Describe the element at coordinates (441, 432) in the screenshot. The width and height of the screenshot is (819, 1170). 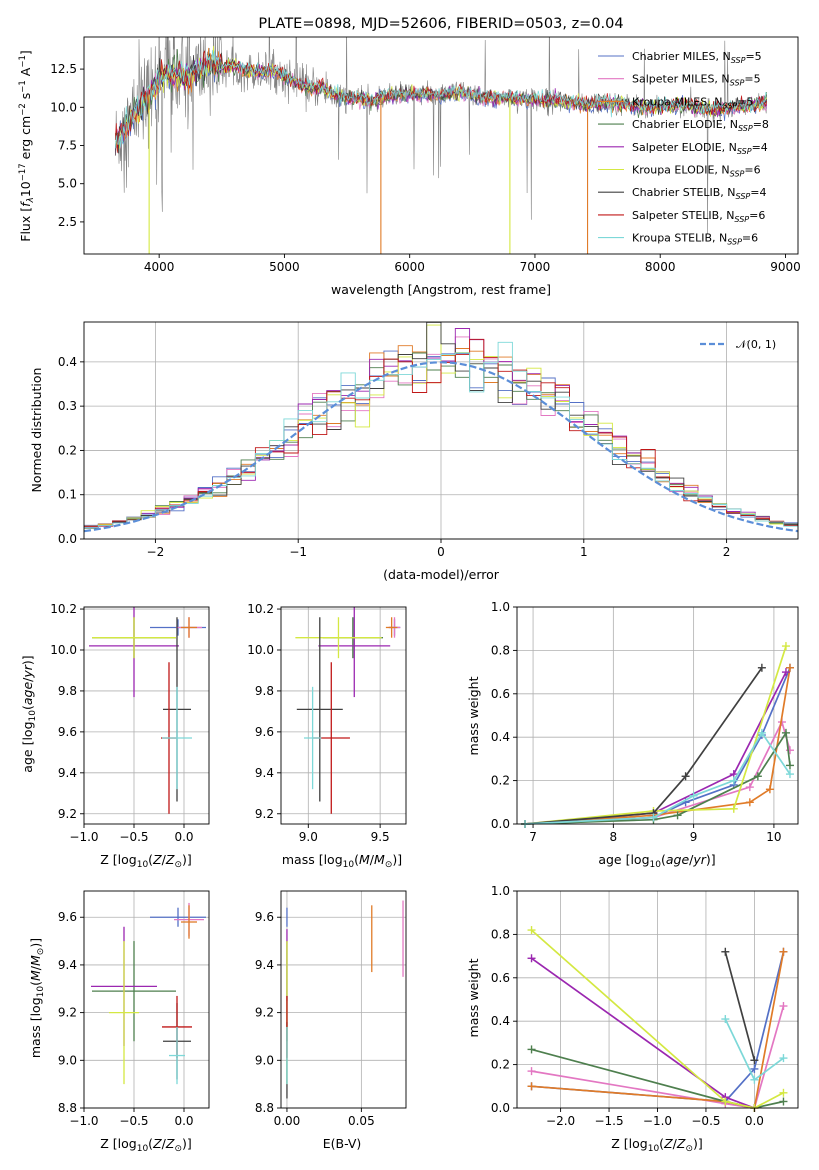
I see `residual-histogram` at that location.